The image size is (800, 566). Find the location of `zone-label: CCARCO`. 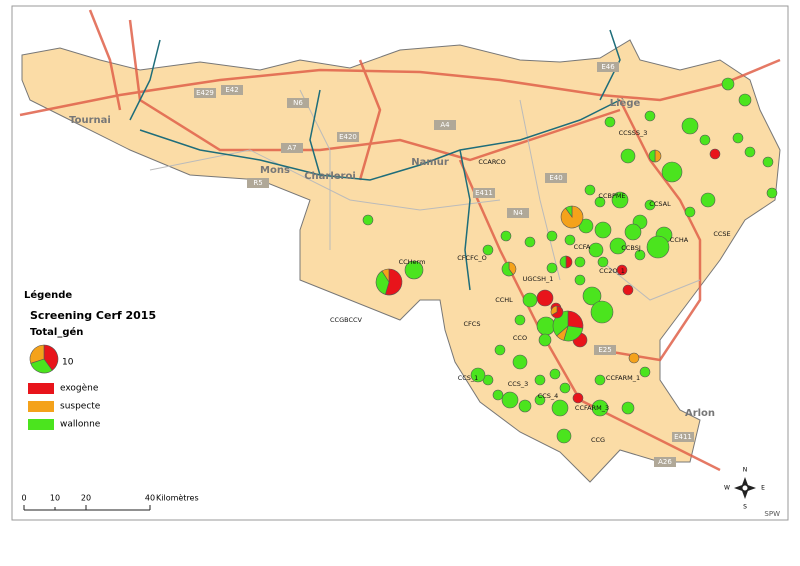

zone-label: CCARCO is located at coordinates (491, 162).